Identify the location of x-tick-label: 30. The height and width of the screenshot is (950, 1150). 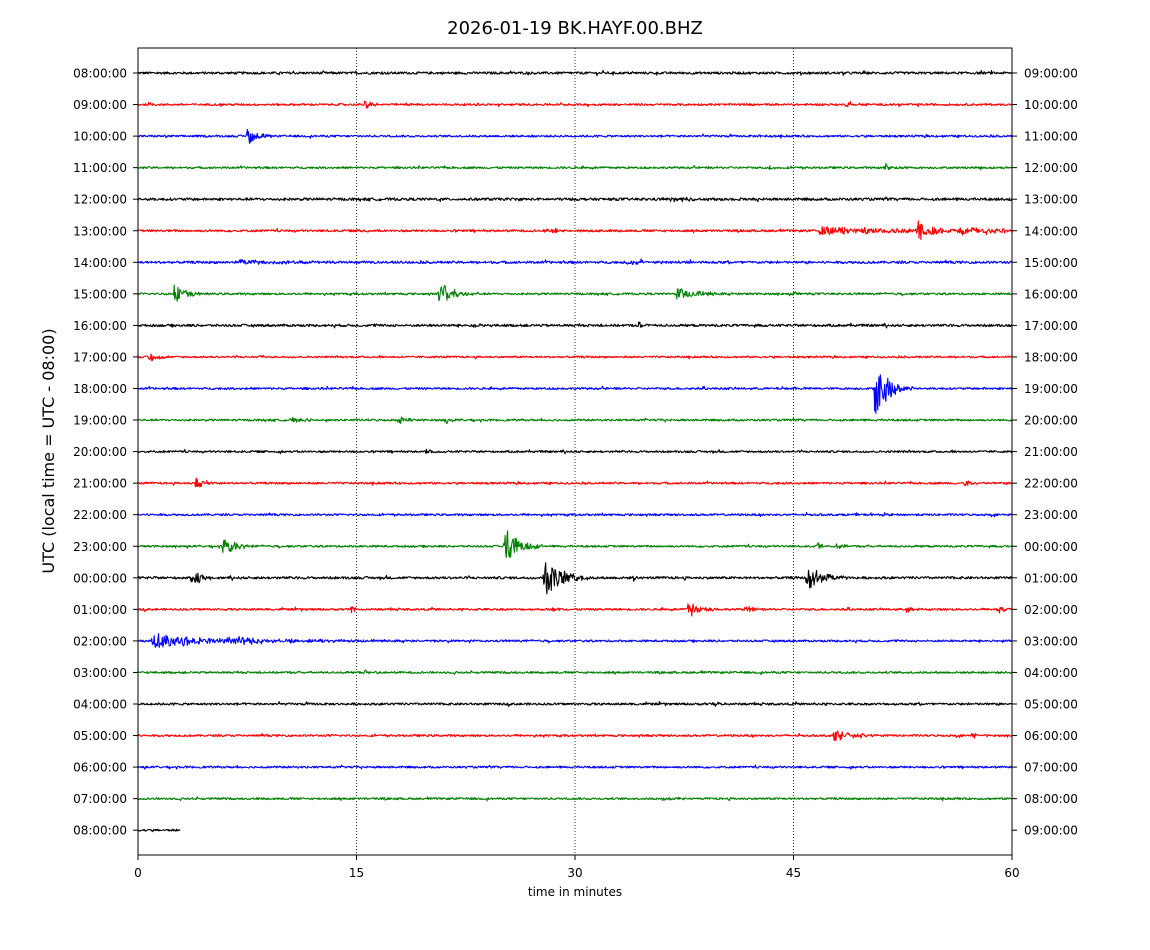
(574, 873).